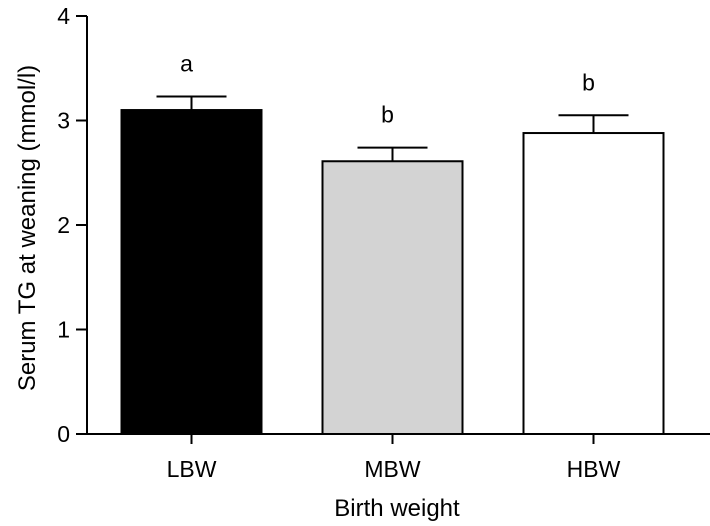 This screenshot has height=526, width=710. What do you see at coordinates (63, 225) in the screenshot?
I see `y-tick-label: 2` at bounding box center [63, 225].